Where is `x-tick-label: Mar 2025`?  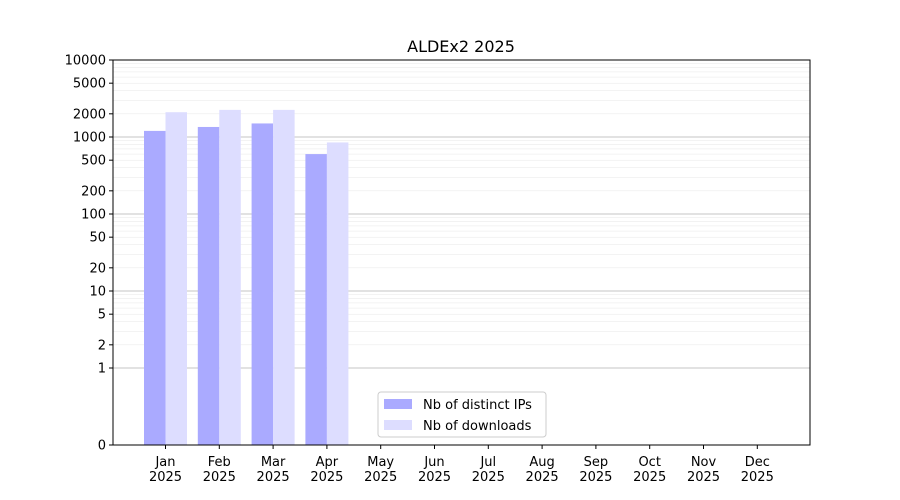
x-tick-label: Mar 2025 is located at coordinates (273, 470).